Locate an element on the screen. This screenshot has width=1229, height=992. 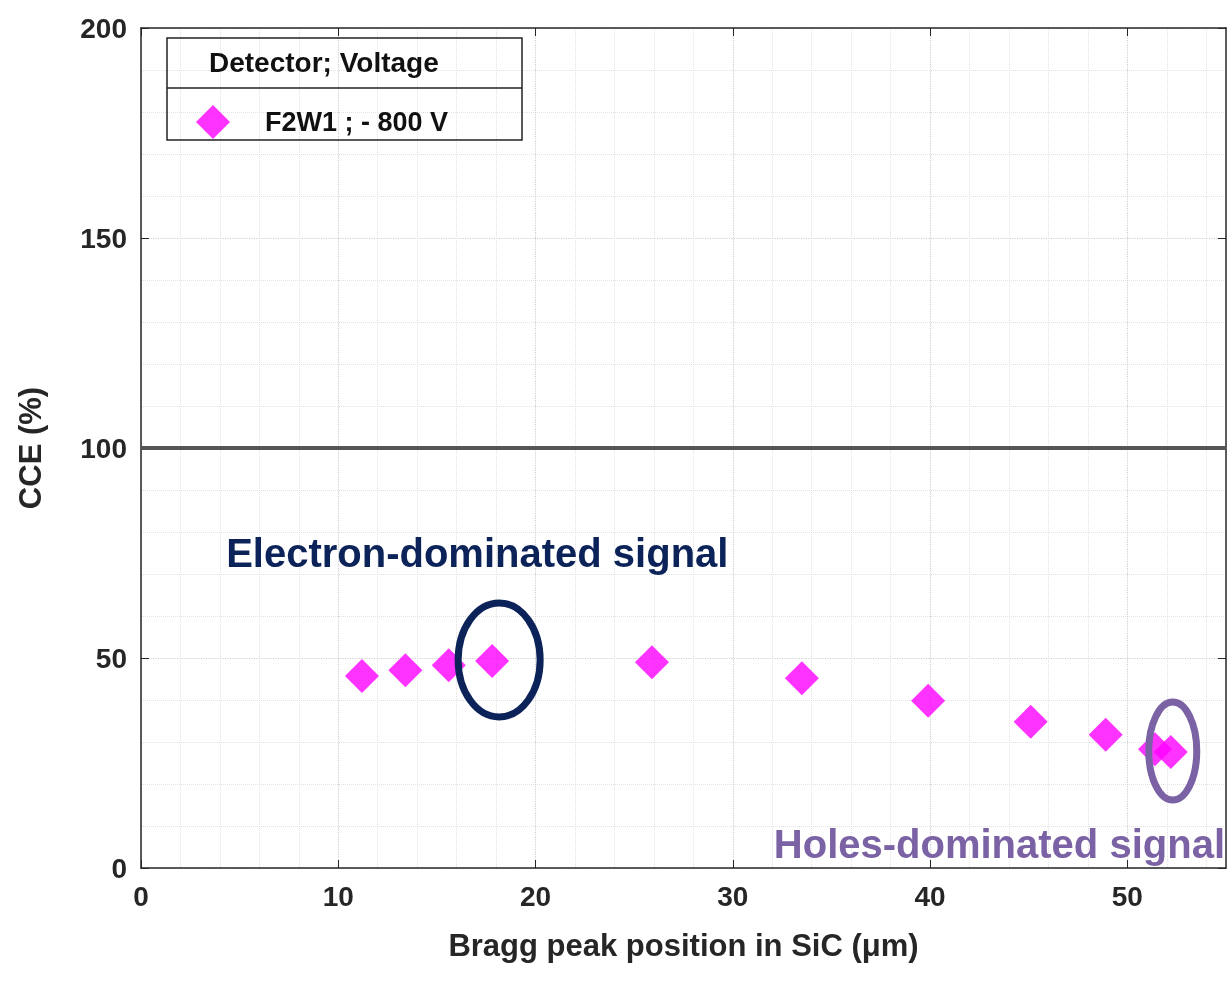
x-axis-title: Bragg peak position in SiC (μm) is located at coordinates (683, 945).